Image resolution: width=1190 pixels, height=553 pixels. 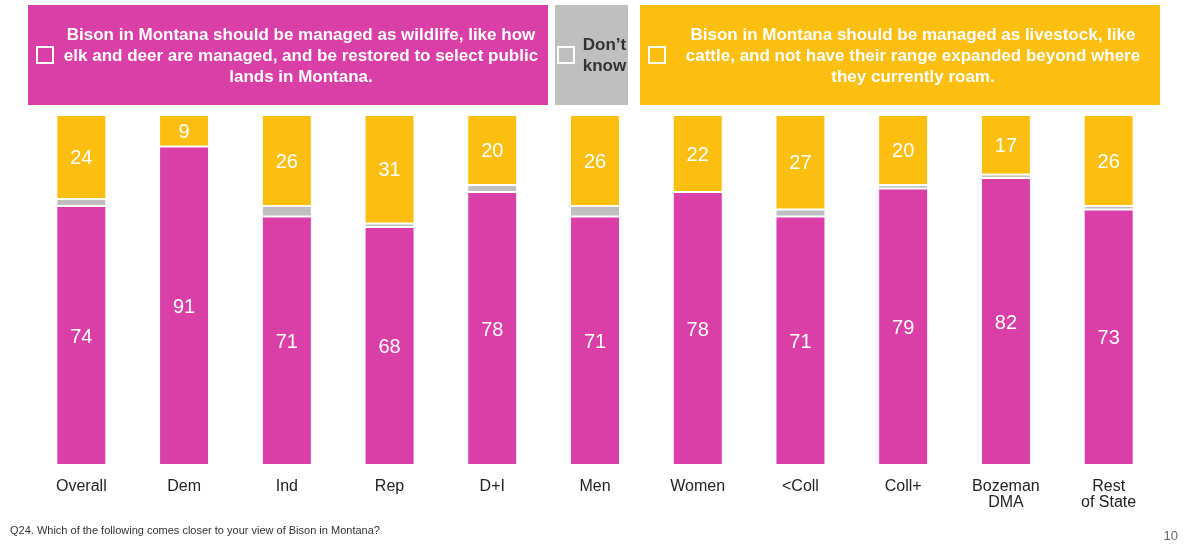 I want to click on x-tick-label: Overall, so click(x=81, y=485).